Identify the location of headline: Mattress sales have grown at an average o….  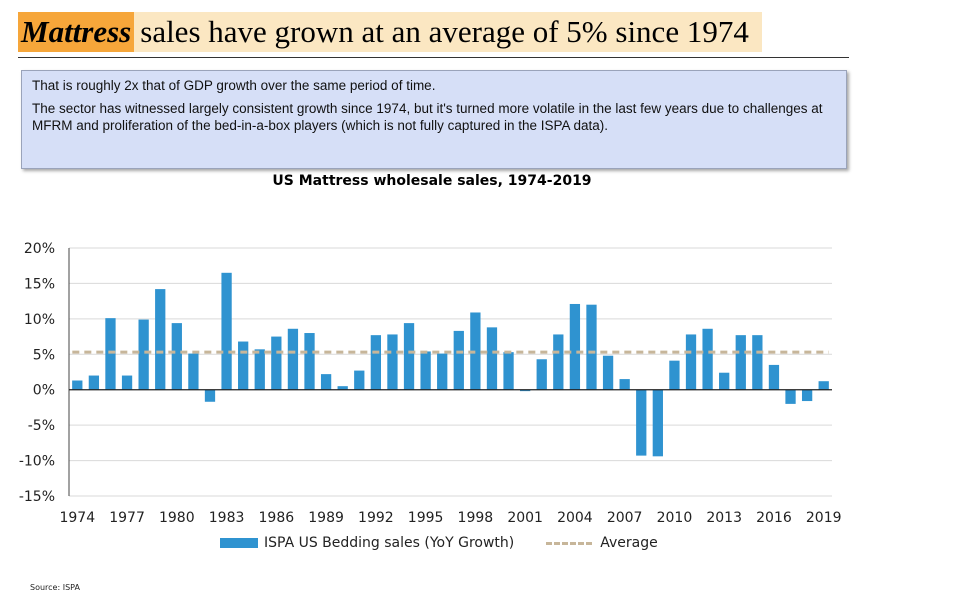
(390, 32).